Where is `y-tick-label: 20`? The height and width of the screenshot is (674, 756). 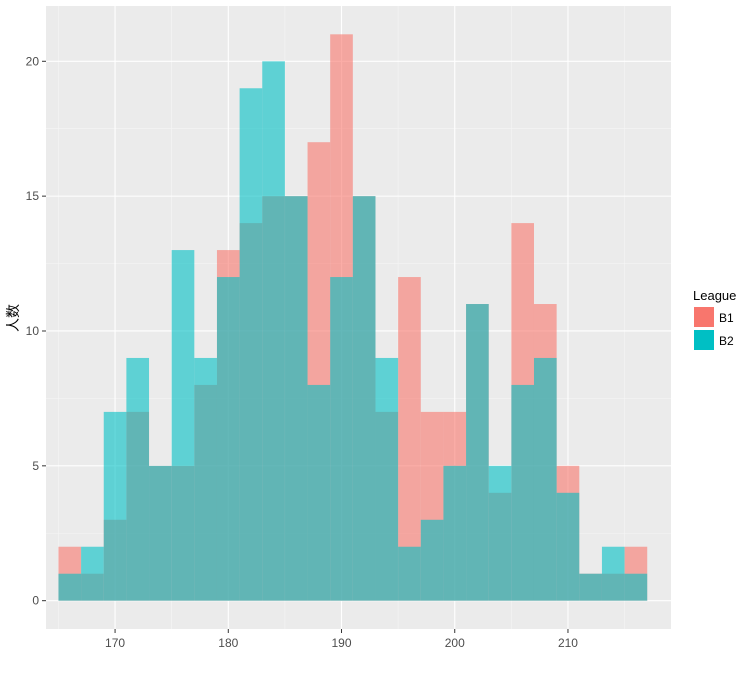
y-tick-label: 20 is located at coordinates (33, 61).